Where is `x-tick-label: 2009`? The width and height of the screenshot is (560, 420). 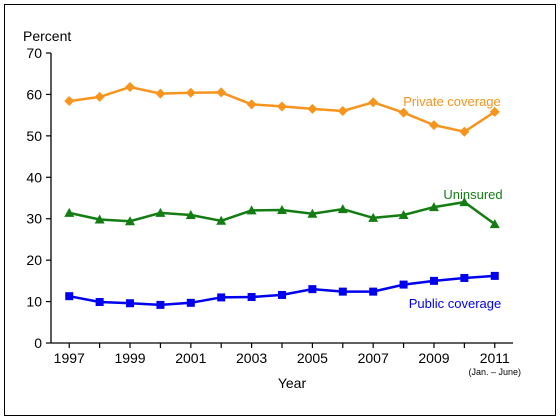 x-tick-label: 2009 is located at coordinates (433, 358).